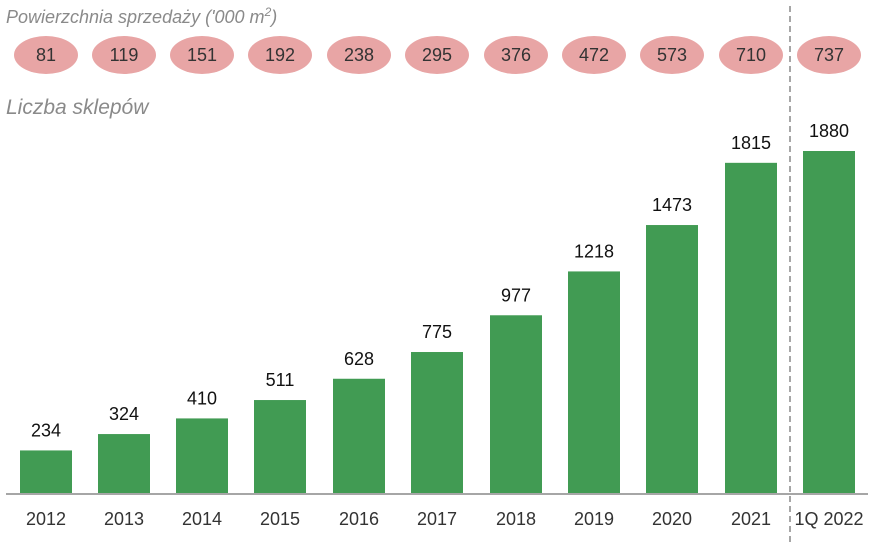  Describe the element at coordinates (359, 519) in the screenshot. I see `x-tick-label: 2016` at that location.